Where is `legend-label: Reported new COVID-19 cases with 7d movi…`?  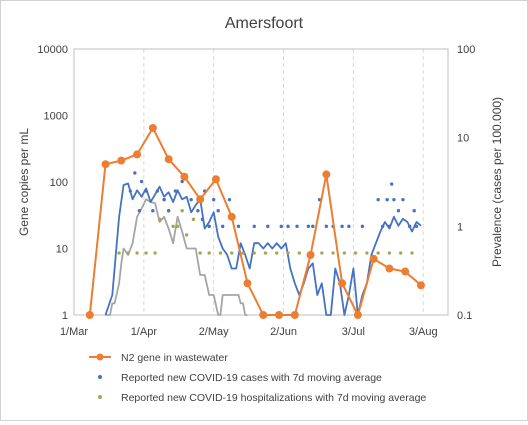
legend-label: Reported new COVID-19 cases with 7d movi… is located at coordinates (251, 378).